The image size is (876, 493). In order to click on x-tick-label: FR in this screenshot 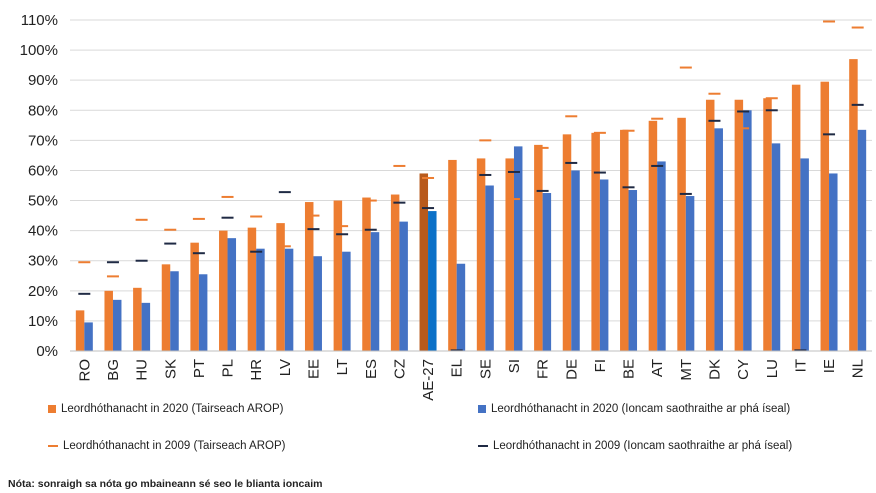, I will do `click(543, 369)`.